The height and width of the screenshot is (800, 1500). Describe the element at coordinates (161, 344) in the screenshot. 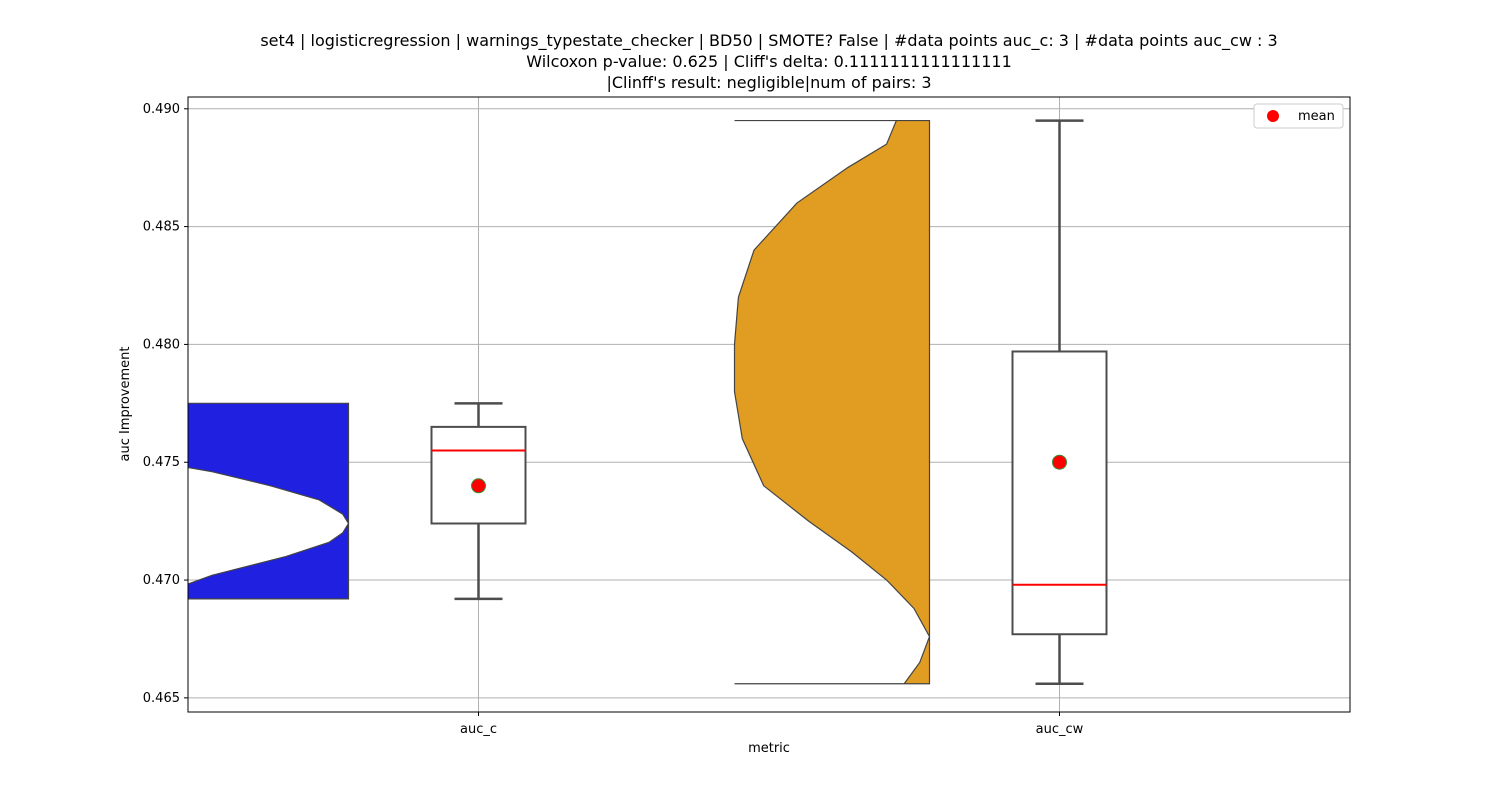

I see `y-tick-label: 0.480` at that location.